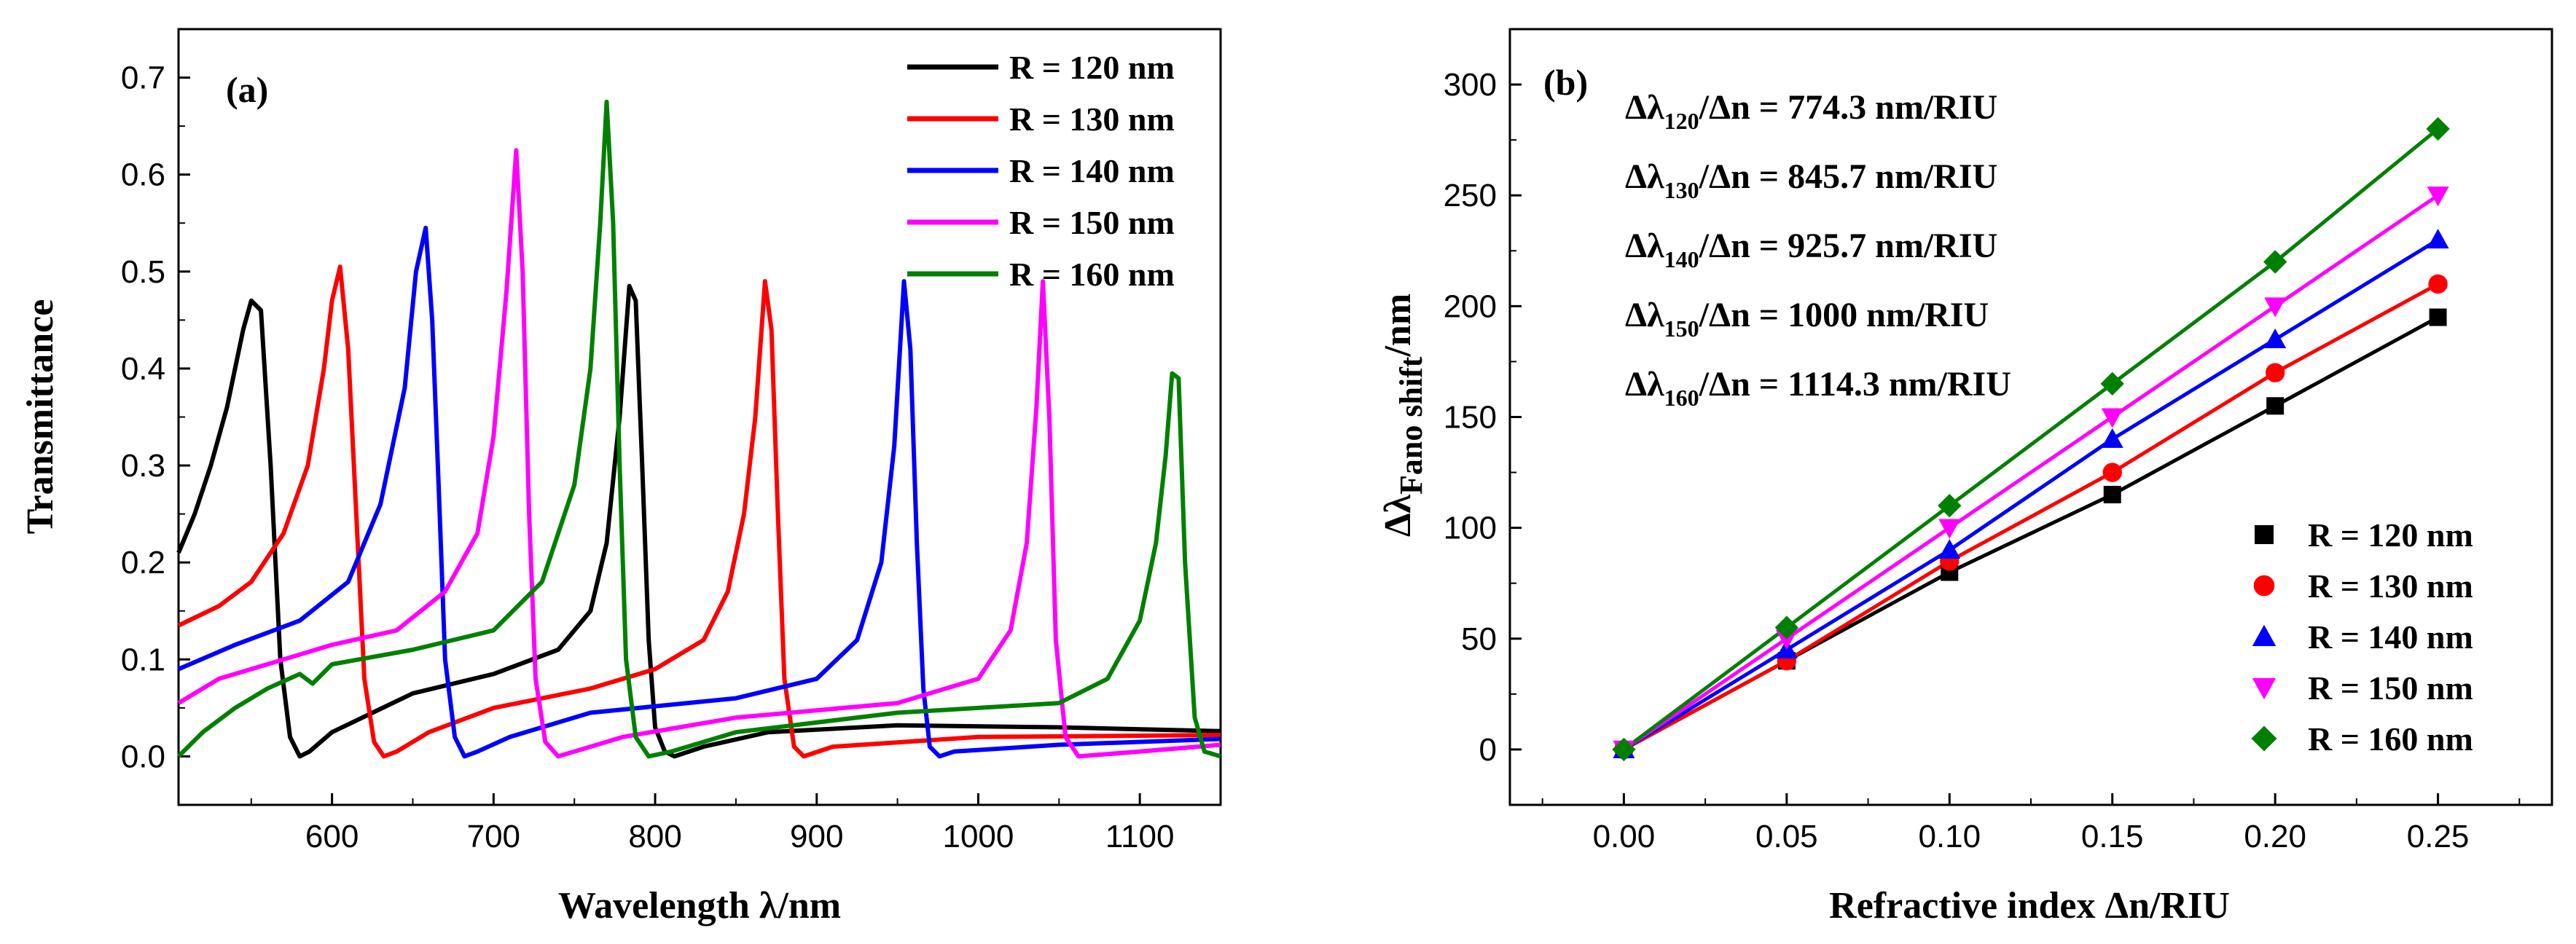 The height and width of the screenshot is (944, 2576). Describe the element at coordinates (978, 836) in the screenshot. I see `x-tick-label-a: 1000` at that location.